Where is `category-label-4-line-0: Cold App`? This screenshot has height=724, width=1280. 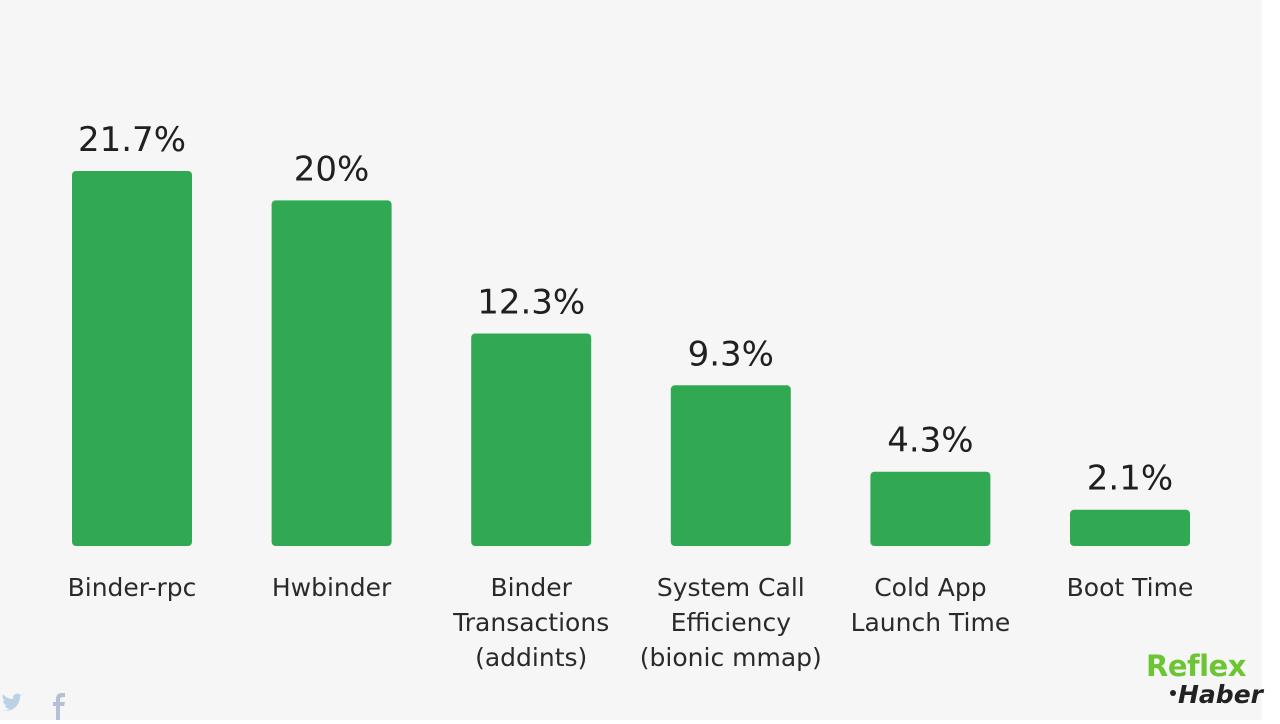
category-label-4-line-0: Cold App is located at coordinates (930, 587).